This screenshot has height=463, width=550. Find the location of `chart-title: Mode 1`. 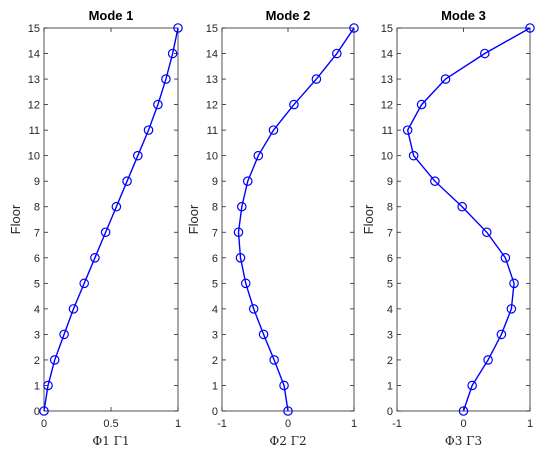

chart-title: Mode 1 is located at coordinates (111, 15).